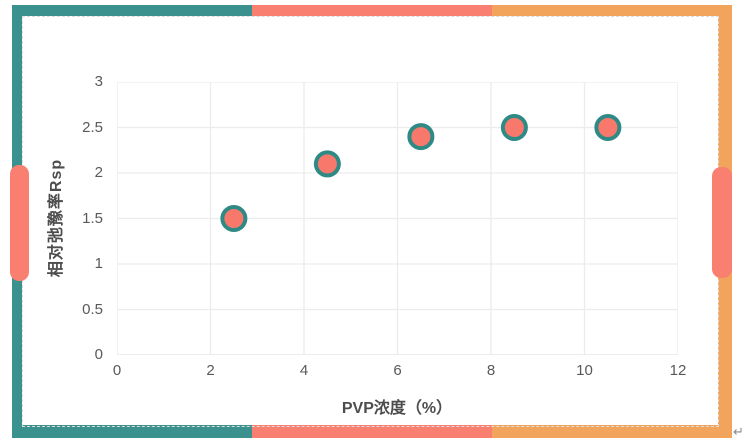  I want to click on y-axis-tick-label: 2, so click(98, 172).